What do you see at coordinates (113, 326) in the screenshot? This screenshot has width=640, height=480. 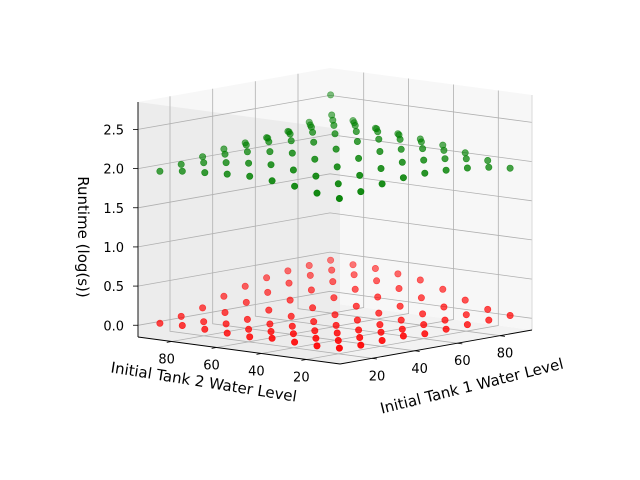 I see `z-tick-label: 0.0` at bounding box center [113, 326].